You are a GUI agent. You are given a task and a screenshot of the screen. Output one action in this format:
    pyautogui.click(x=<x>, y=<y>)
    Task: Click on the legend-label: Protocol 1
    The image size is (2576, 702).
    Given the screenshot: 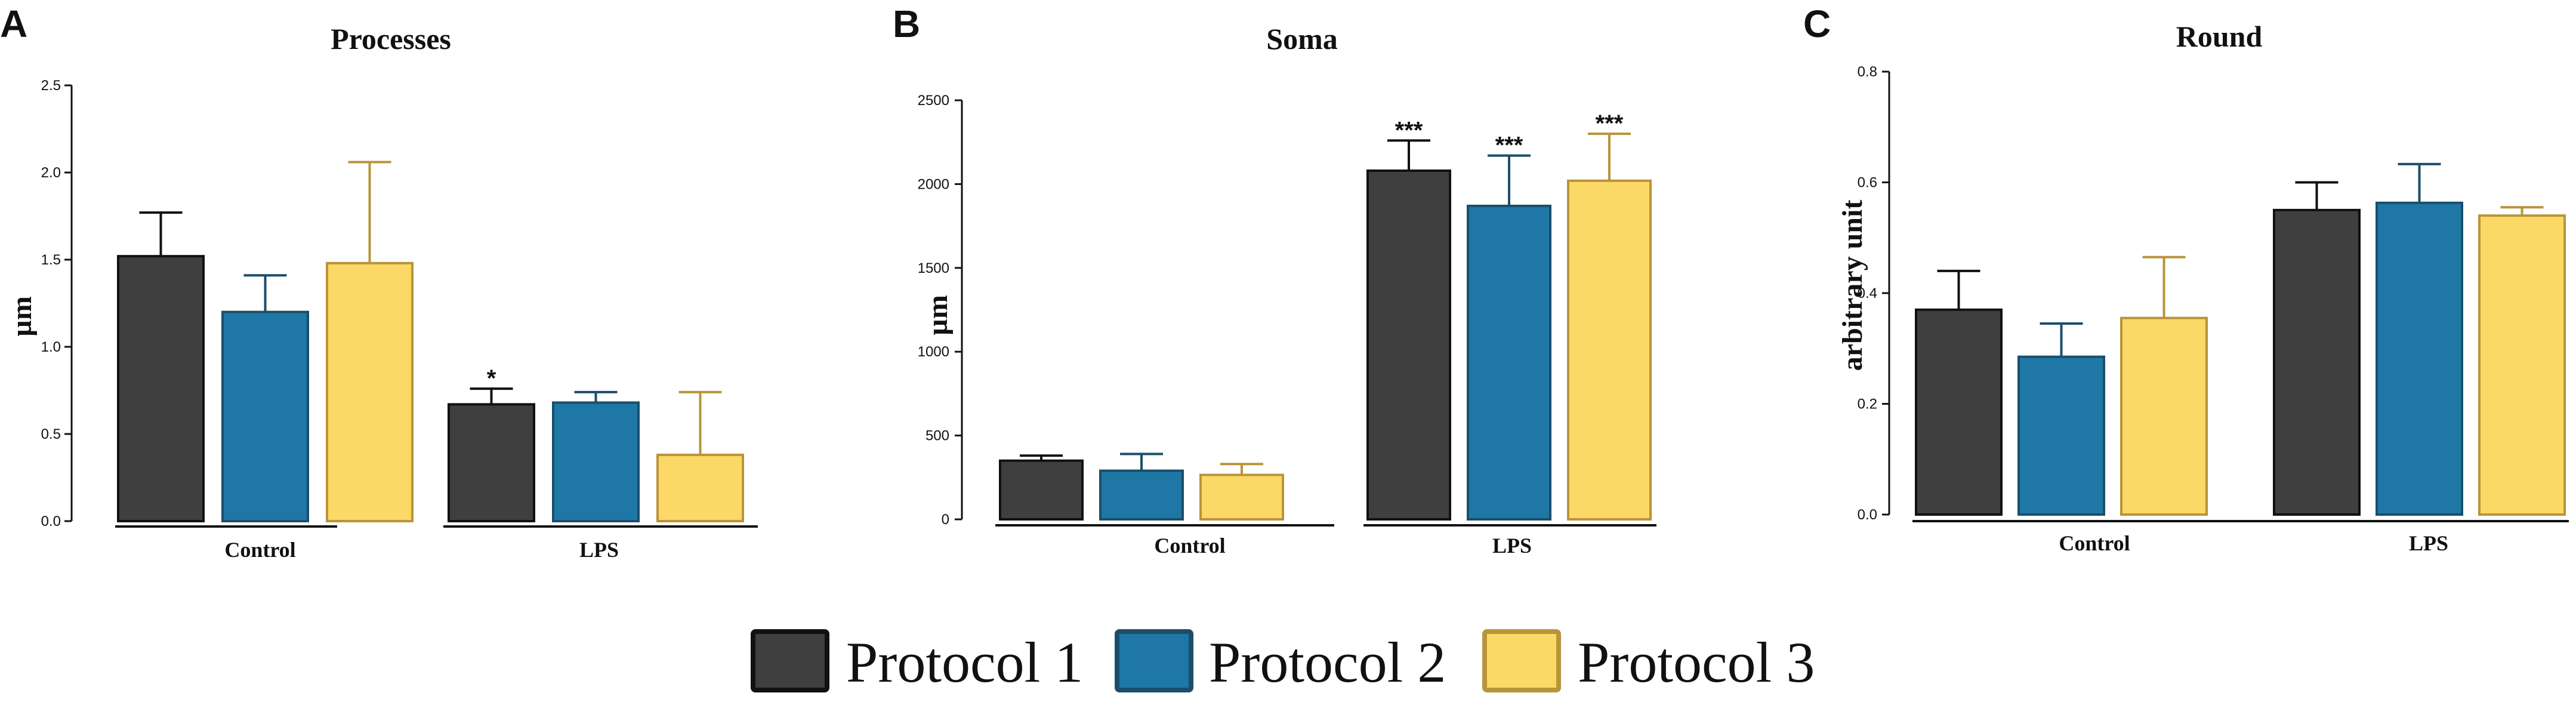 What is the action you would take?
    pyautogui.click(x=965, y=662)
    